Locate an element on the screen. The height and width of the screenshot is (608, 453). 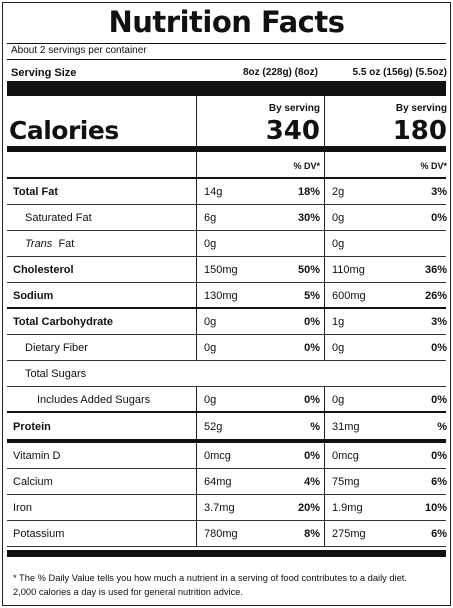
calories-col2-value: 180 is located at coordinates (419, 131).